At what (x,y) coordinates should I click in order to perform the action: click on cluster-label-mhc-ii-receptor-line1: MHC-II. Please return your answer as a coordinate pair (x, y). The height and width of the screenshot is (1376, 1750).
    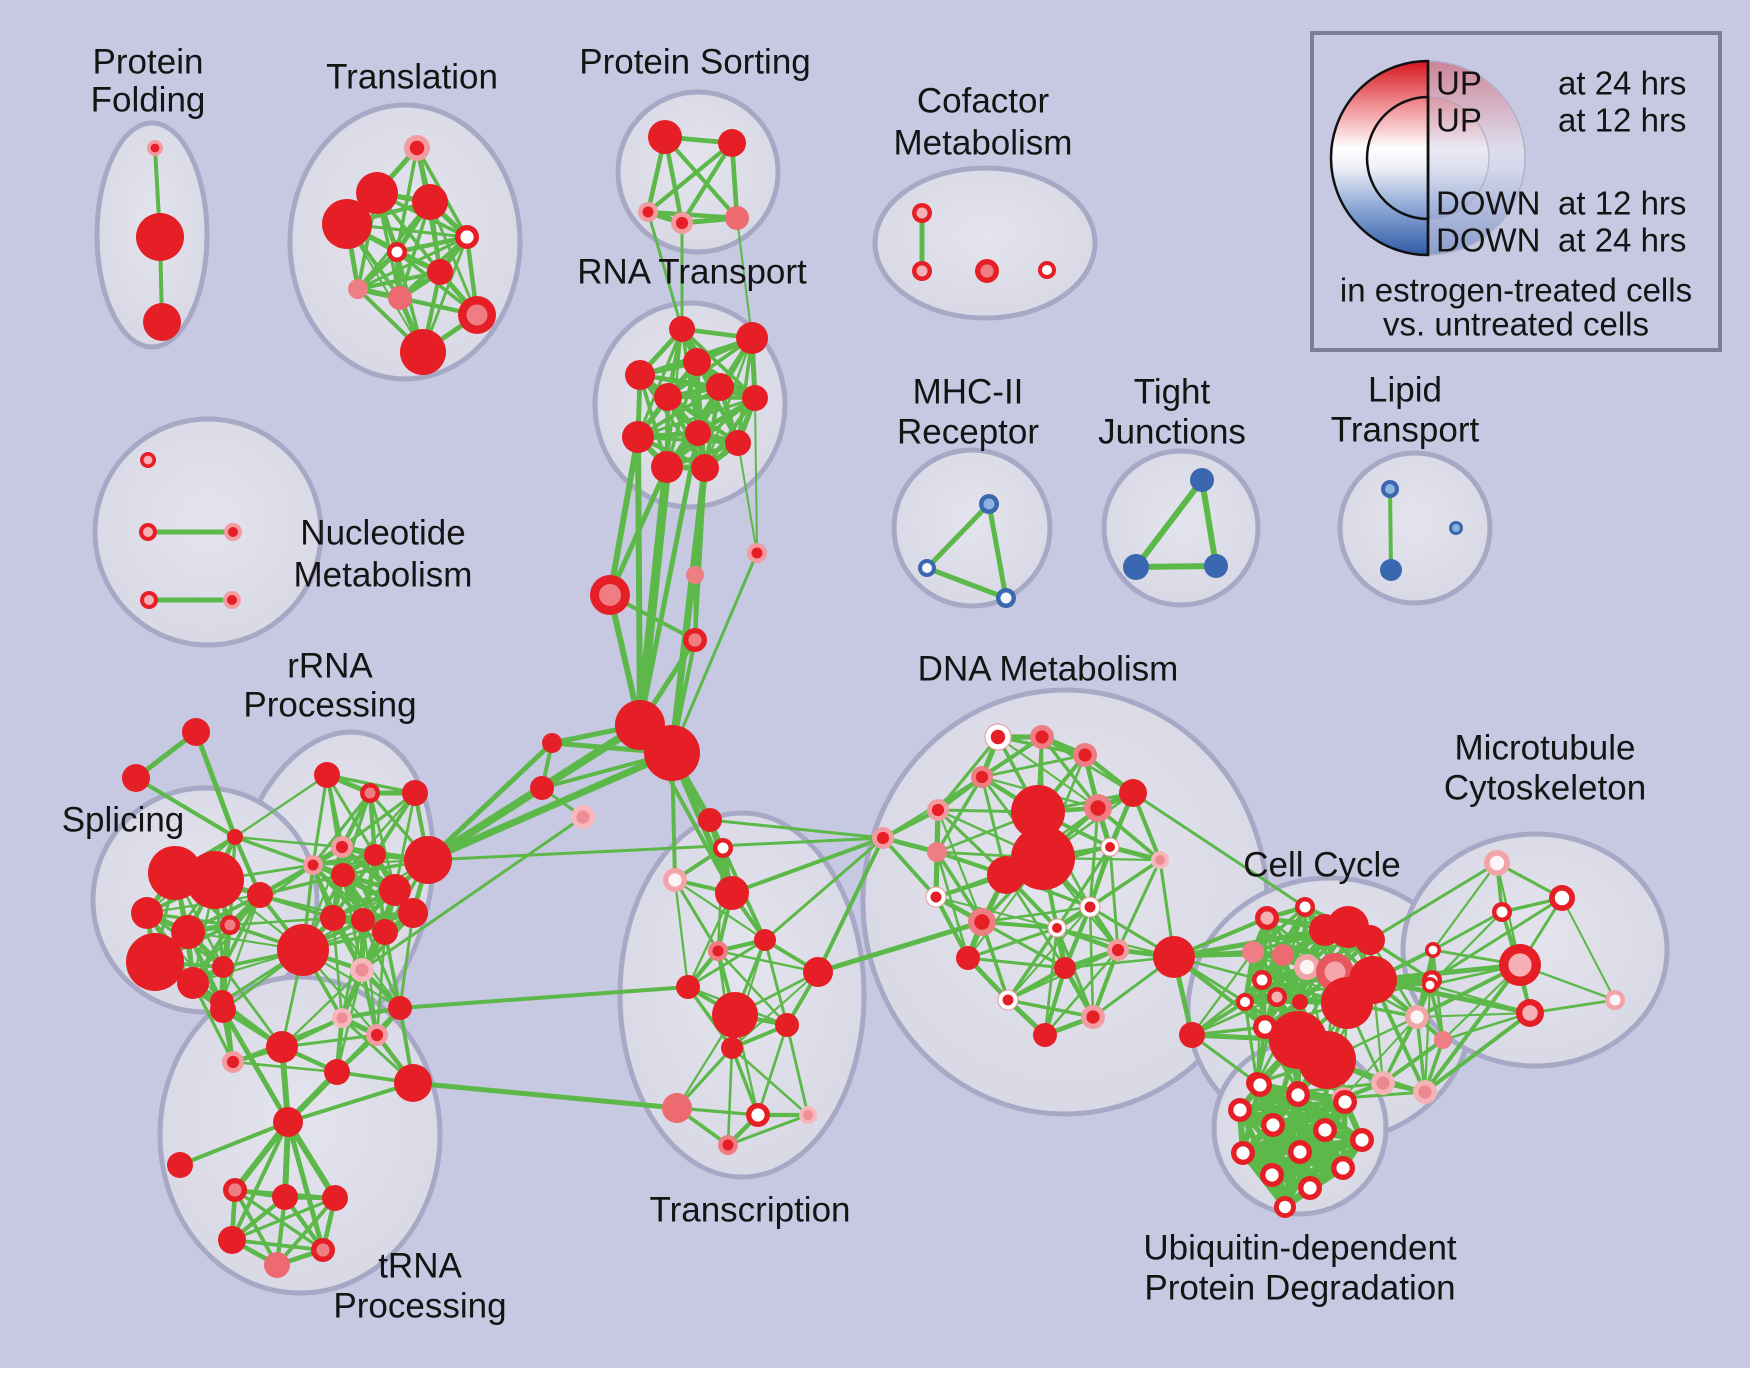
    Looking at the image, I should click on (968, 392).